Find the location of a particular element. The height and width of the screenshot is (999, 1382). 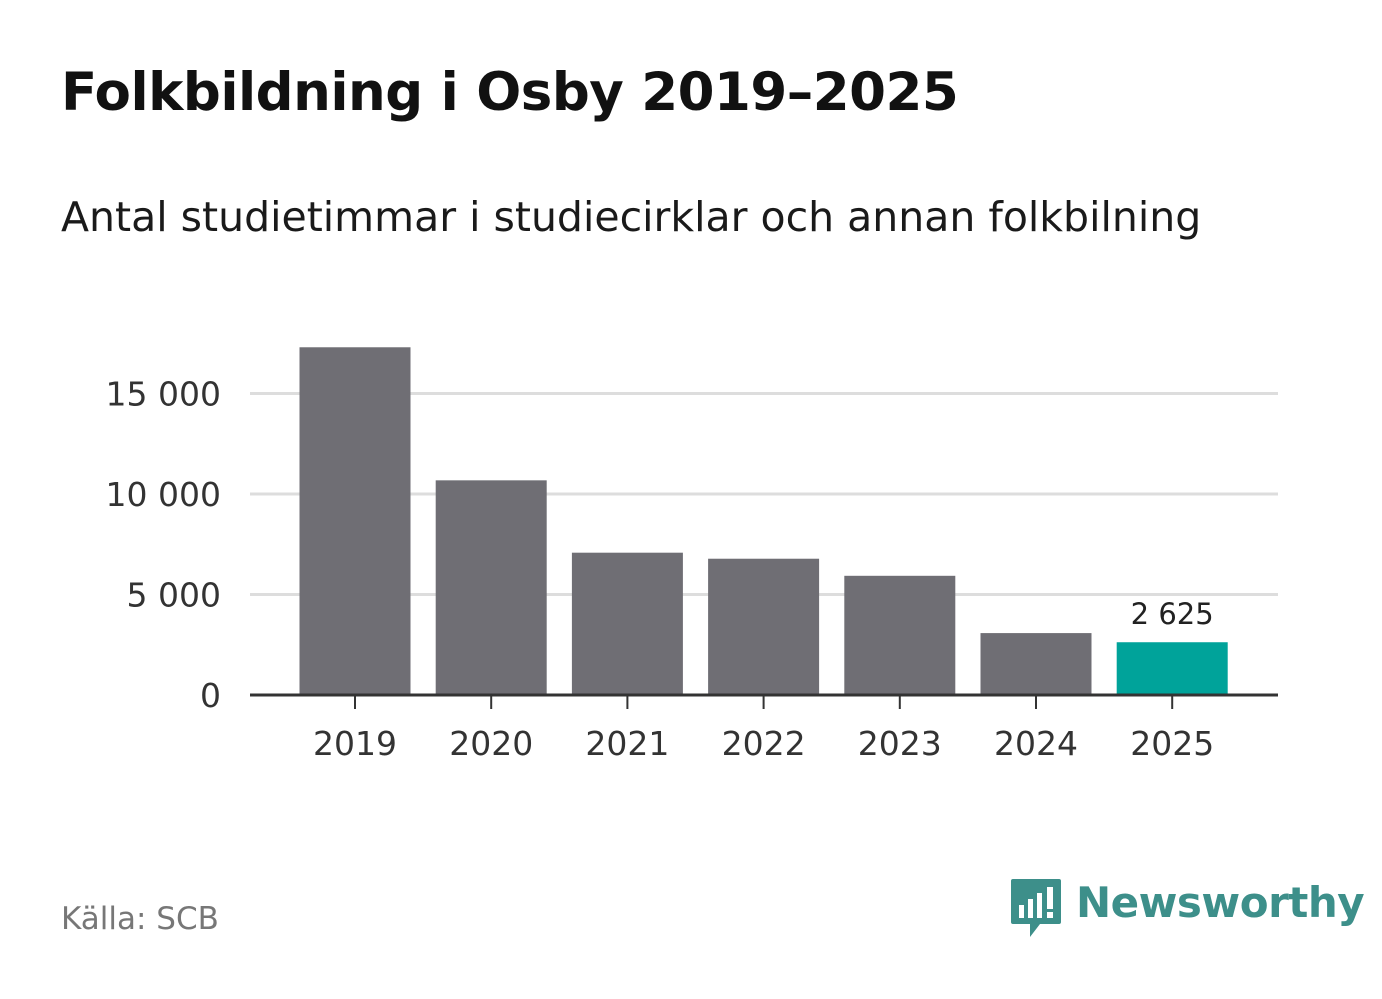

x-tick-label: 2020 is located at coordinates (491, 743).